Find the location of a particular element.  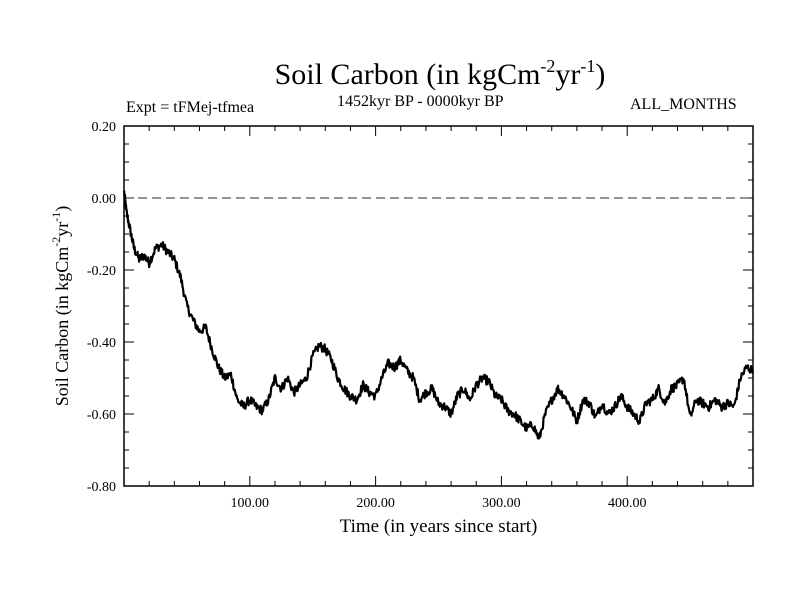

x-tick-label: 300.00 is located at coordinates (501, 503).